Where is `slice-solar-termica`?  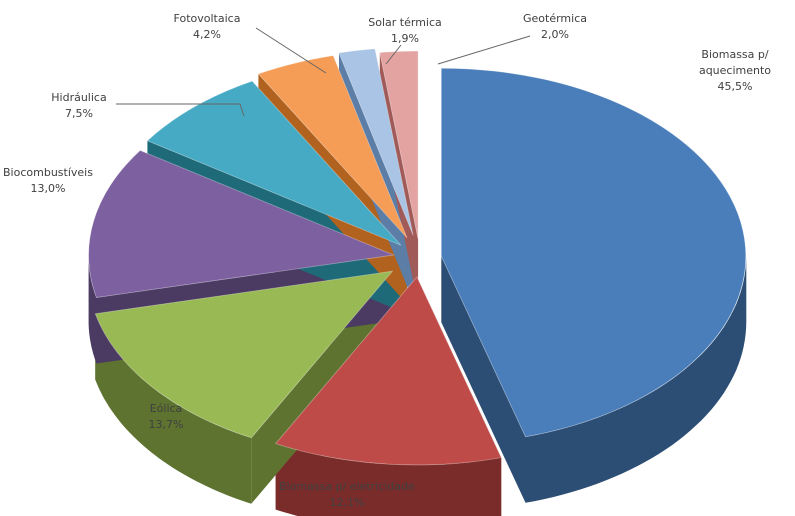
slice-solar-termica is located at coordinates (376, 142).